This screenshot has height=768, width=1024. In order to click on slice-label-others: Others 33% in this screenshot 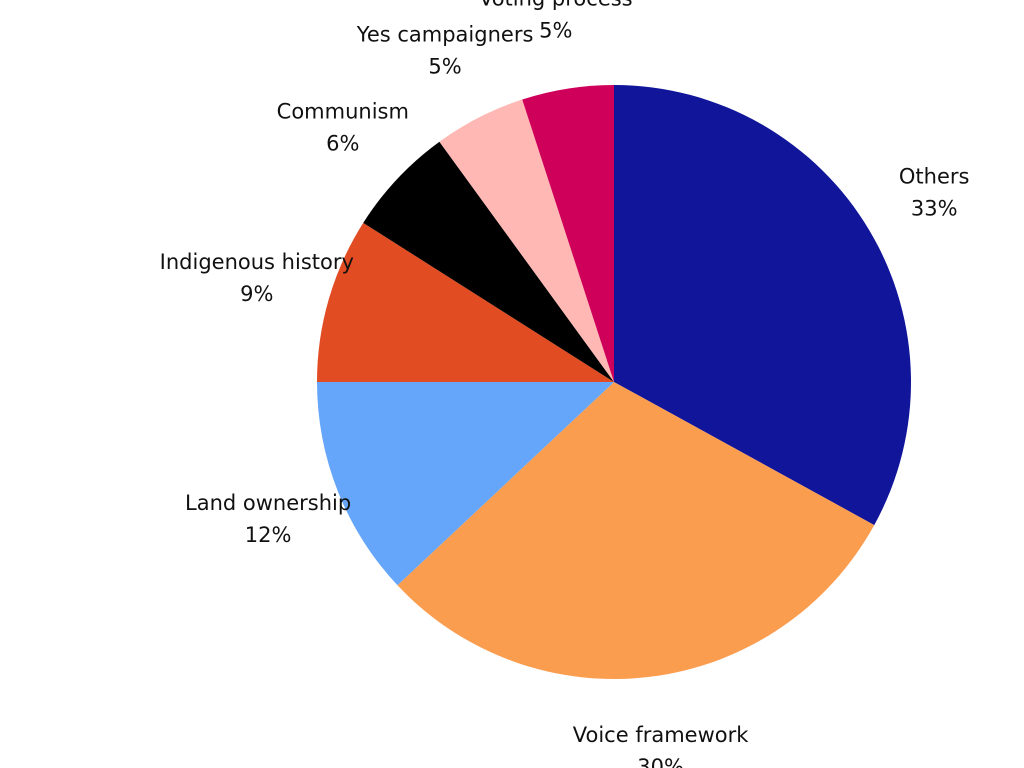, I will do `click(934, 193)`.